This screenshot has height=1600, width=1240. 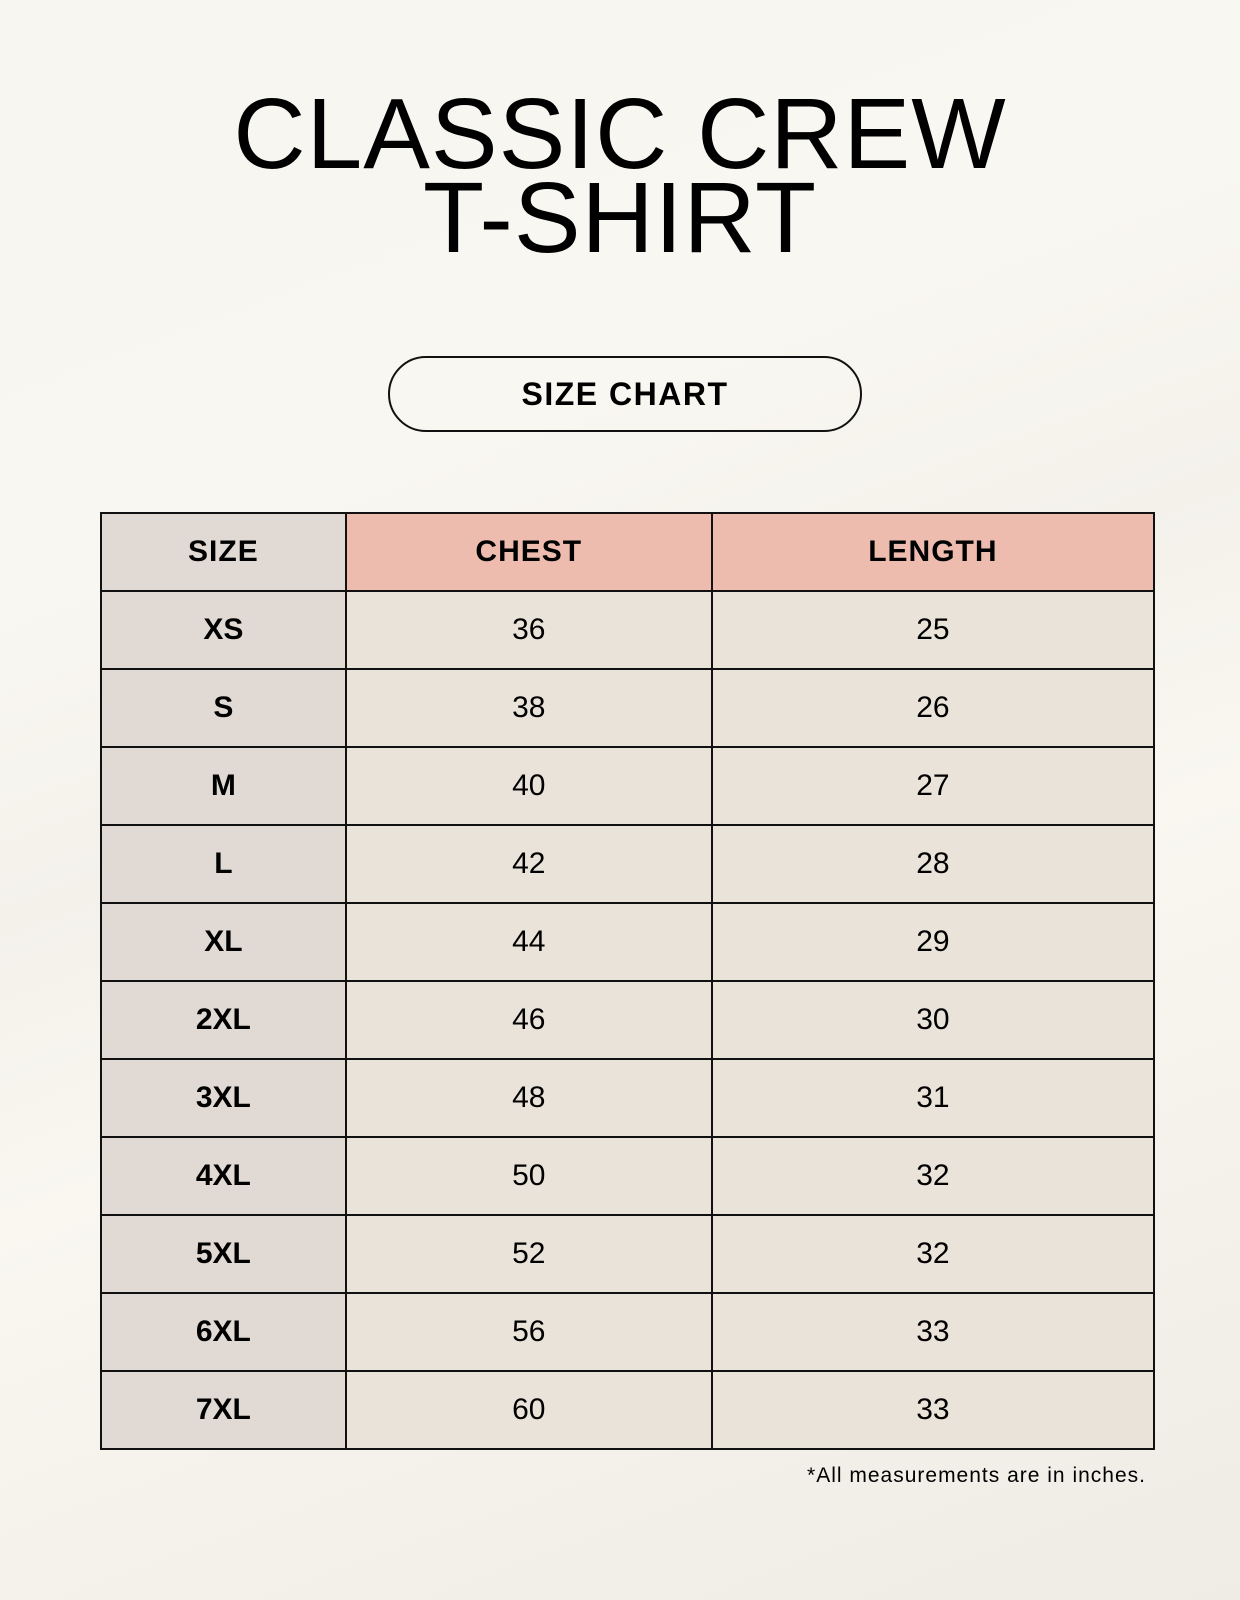 I want to click on table-row: 2XL 46 30, so click(x=628, y=1020).